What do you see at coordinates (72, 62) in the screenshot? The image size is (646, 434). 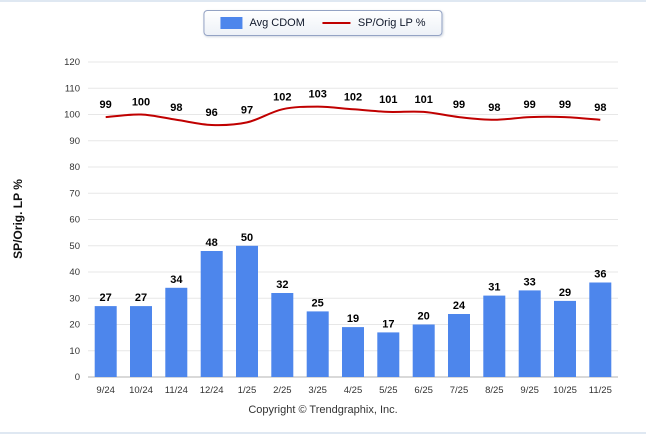 I see `y-tick-label: 120` at bounding box center [72, 62].